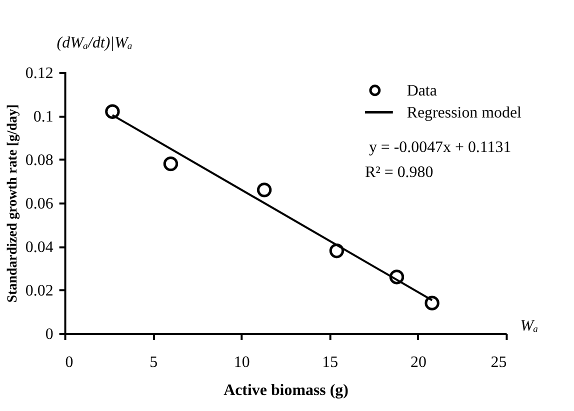 The height and width of the screenshot is (411, 574). Describe the element at coordinates (330, 362) in the screenshot. I see `x-tick-label: 15` at that location.